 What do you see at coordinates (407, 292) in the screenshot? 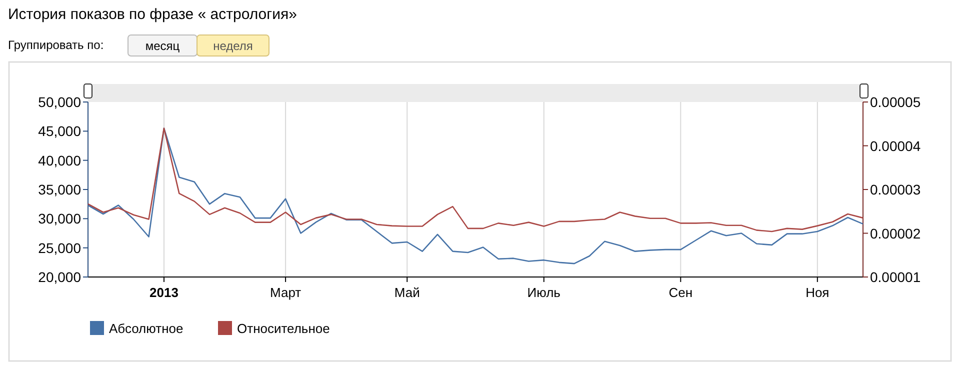
I see `x-tick-label: Май` at bounding box center [407, 292].